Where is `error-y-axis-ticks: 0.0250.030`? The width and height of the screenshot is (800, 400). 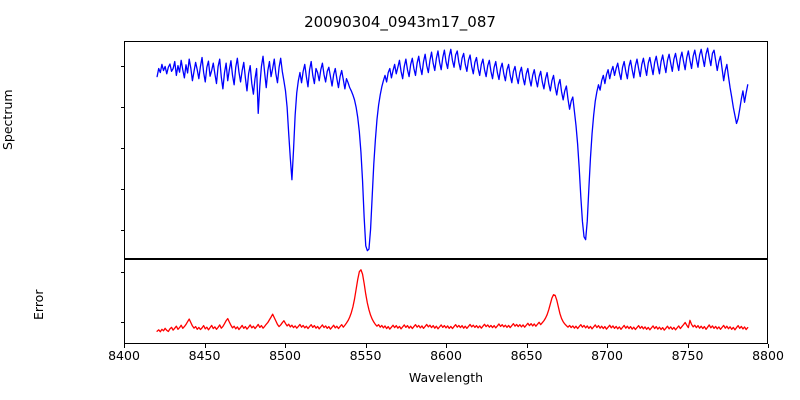 error-y-axis-ticks: 0.0250.030 is located at coordinates (62, 301).